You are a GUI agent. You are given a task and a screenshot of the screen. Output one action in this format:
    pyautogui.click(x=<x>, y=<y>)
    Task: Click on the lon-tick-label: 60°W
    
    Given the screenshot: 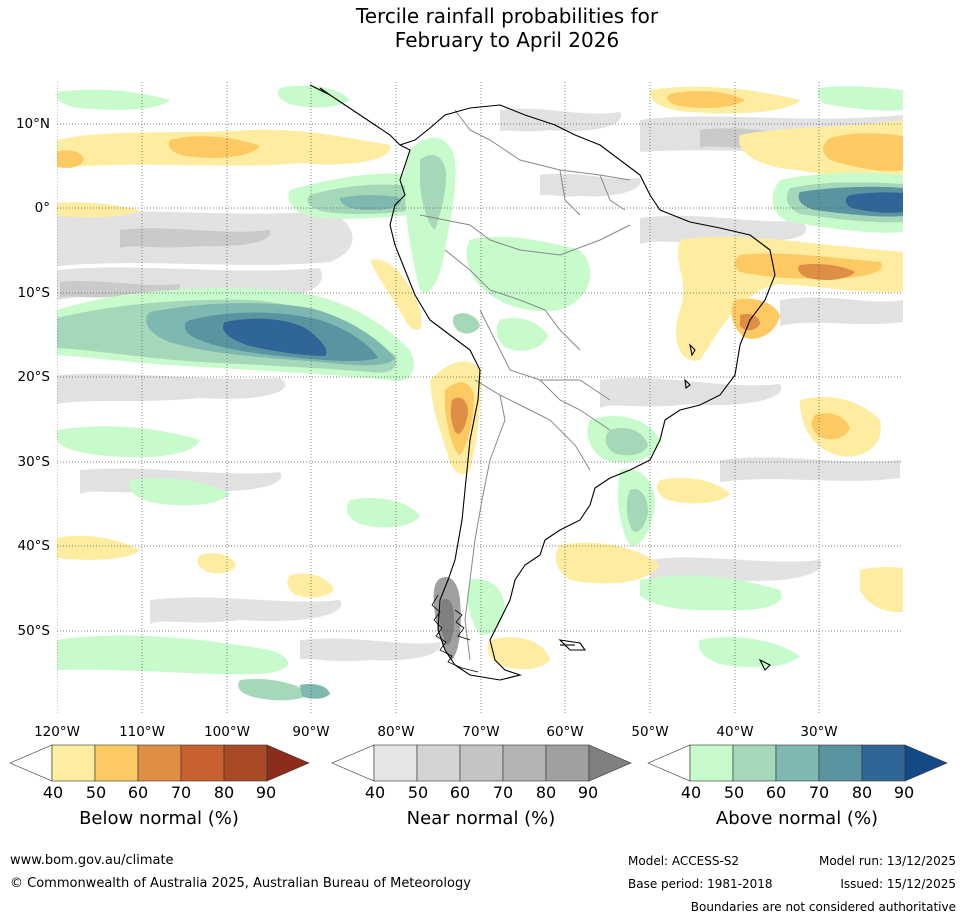 What is the action you would take?
    pyautogui.click(x=565, y=732)
    